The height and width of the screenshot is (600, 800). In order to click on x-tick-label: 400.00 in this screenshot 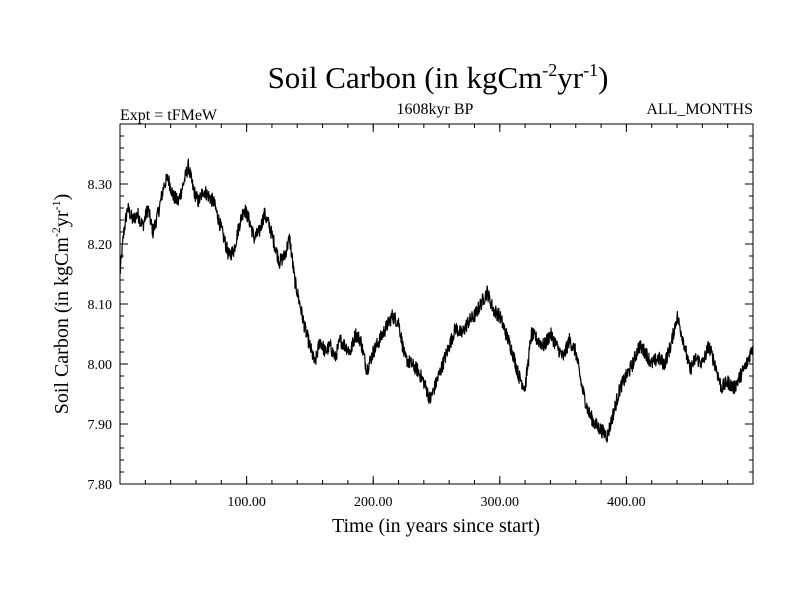, I will do `click(626, 502)`.